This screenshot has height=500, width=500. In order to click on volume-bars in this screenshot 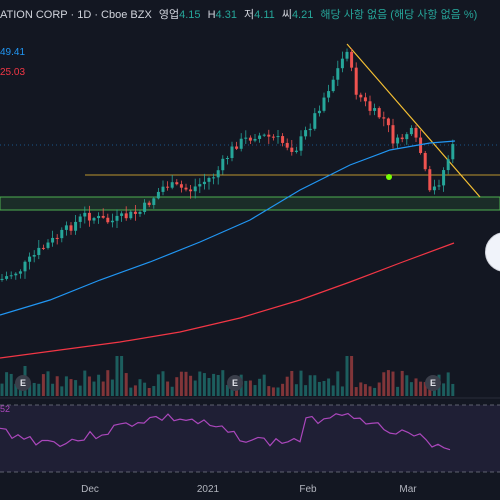, I will do `click(227, 376)`.